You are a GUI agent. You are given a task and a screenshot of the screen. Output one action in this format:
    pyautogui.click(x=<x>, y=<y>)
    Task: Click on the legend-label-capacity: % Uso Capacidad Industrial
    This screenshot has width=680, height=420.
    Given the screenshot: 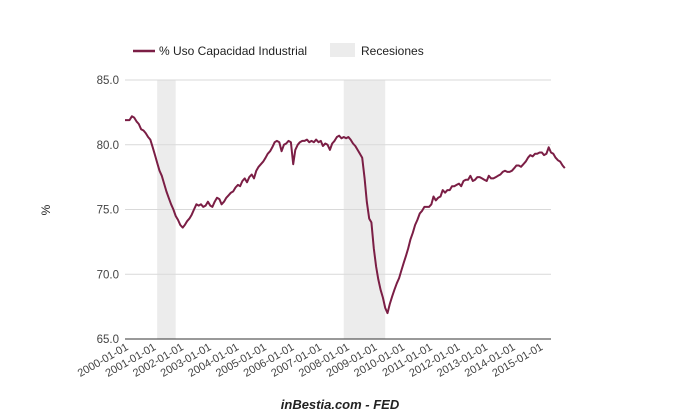 What is the action you would take?
    pyautogui.click(x=233, y=51)
    